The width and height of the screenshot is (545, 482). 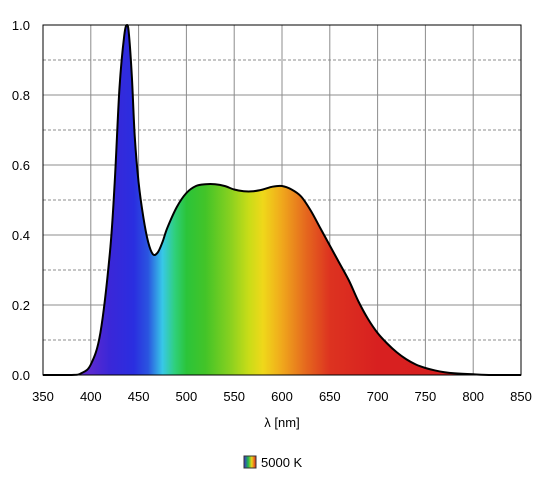 I want to click on x-tick-label: 400, so click(x=91, y=396).